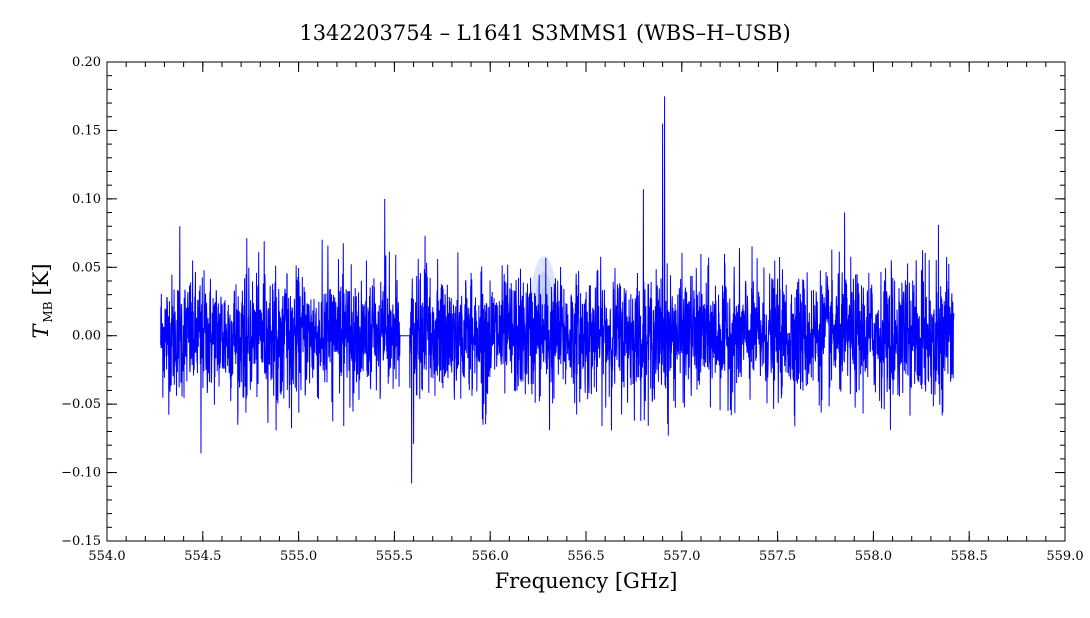 This screenshot has height=618, width=1090. I want to click on y-tick-label: 0.15, so click(86, 130).